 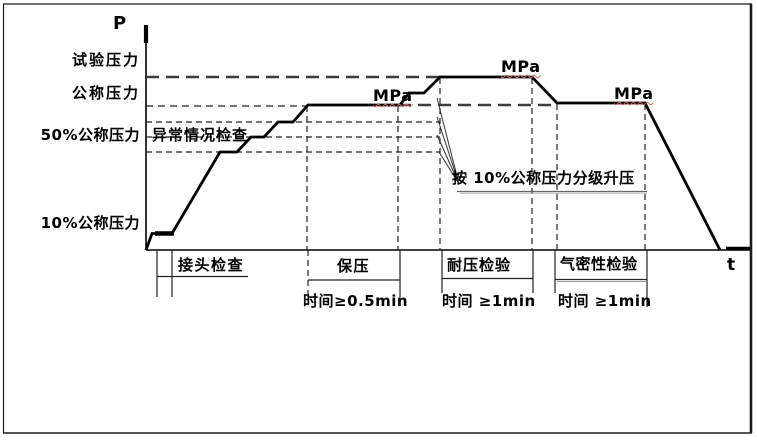 What do you see at coordinates (356, 301) in the screenshot?
I see `duration-hold-pressure: 时间≥0.5min` at bounding box center [356, 301].